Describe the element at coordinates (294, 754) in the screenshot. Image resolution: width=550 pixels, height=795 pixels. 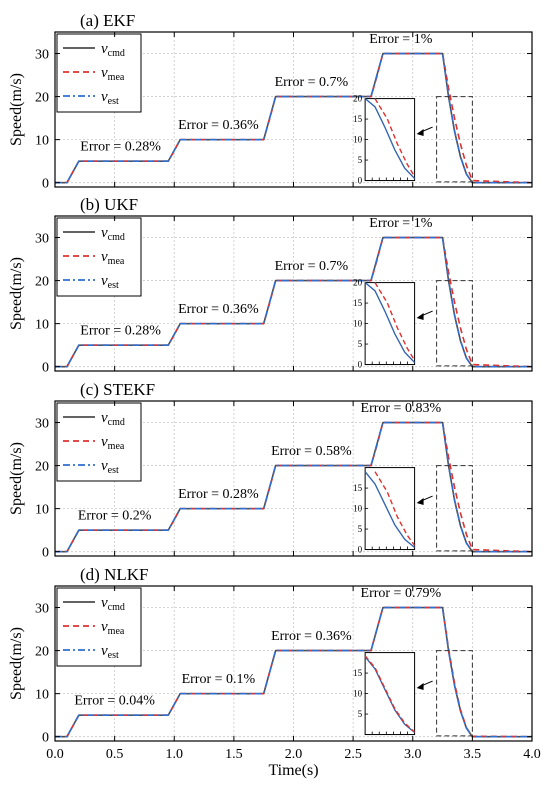
I see `x-tick-label: 2.0` at that location.